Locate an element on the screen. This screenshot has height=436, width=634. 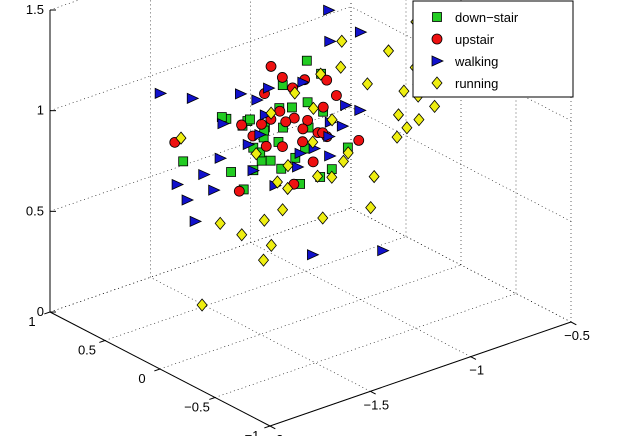
y-tick-label: −1 is located at coordinates (252, 432).